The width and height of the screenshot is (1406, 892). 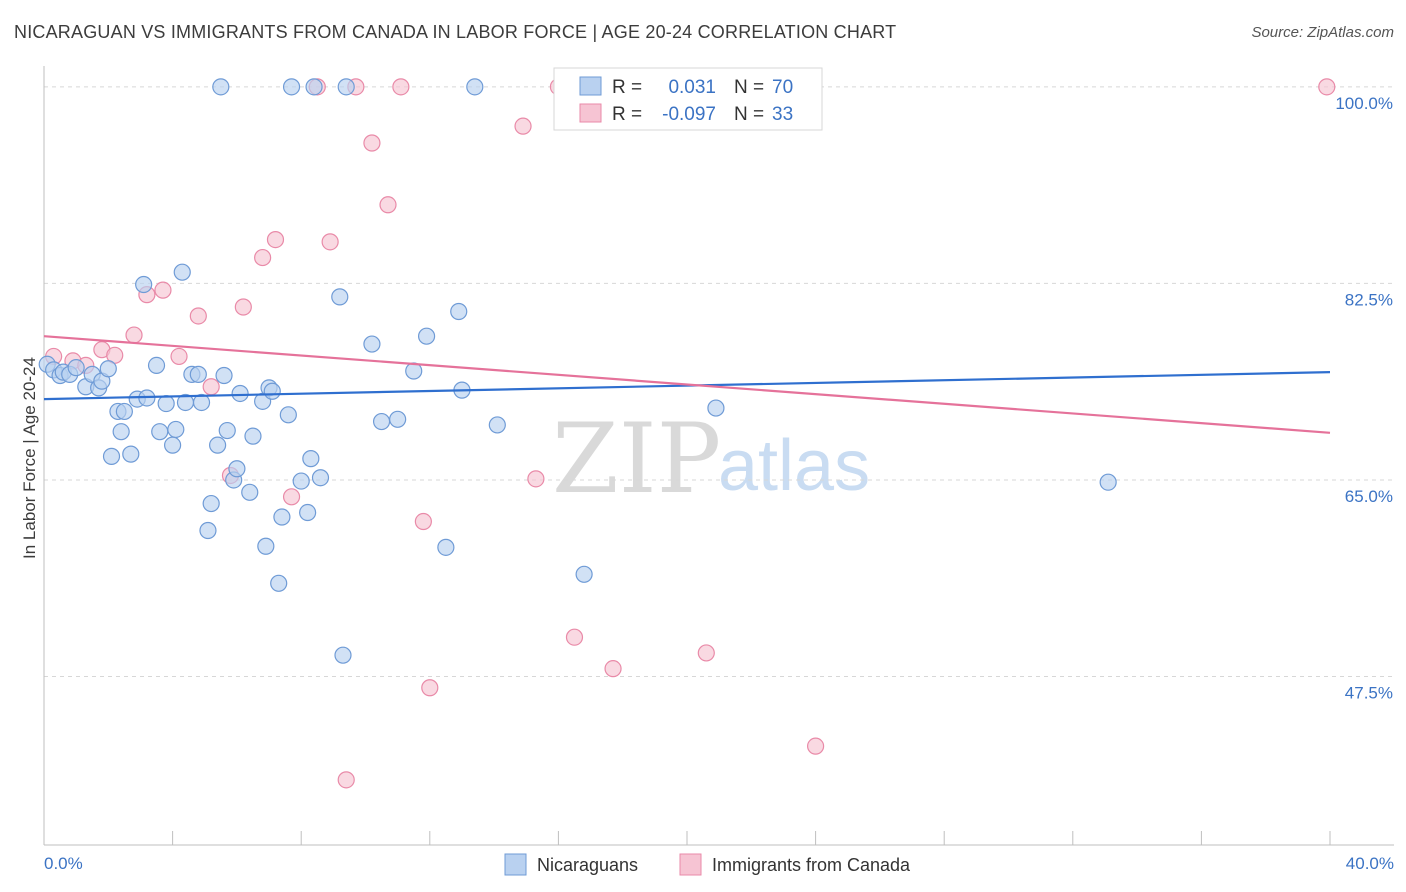 I want to click on y-tick-labels: 100.0% 82.5% 65.0% 47.5%, so click(x=1364, y=398).